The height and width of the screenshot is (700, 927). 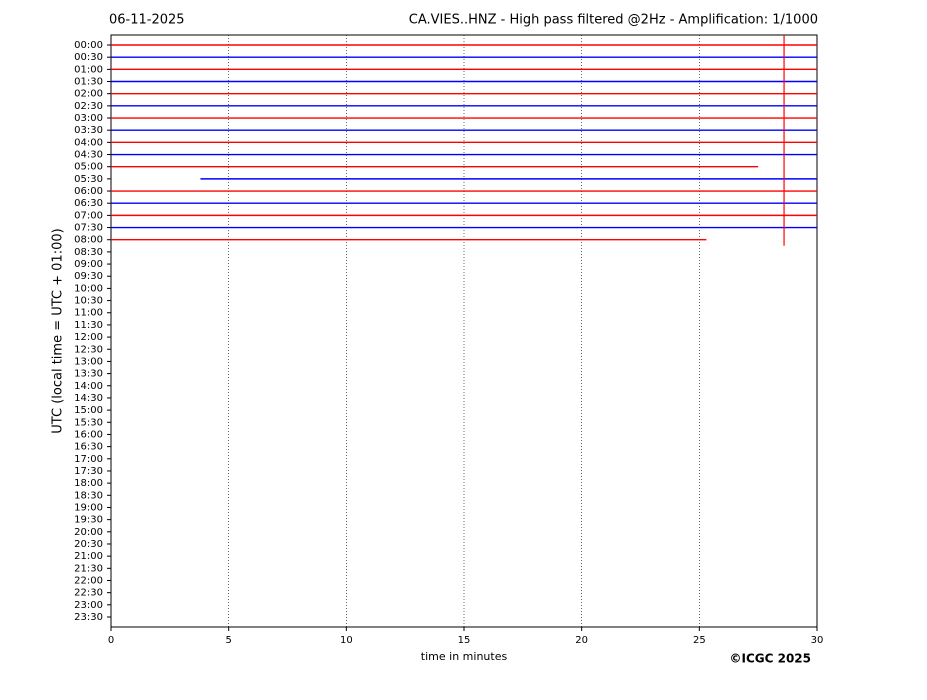 What do you see at coordinates (88, 495) in the screenshot?
I see `y-tick-label: 18:30` at bounding box center [88, 495].